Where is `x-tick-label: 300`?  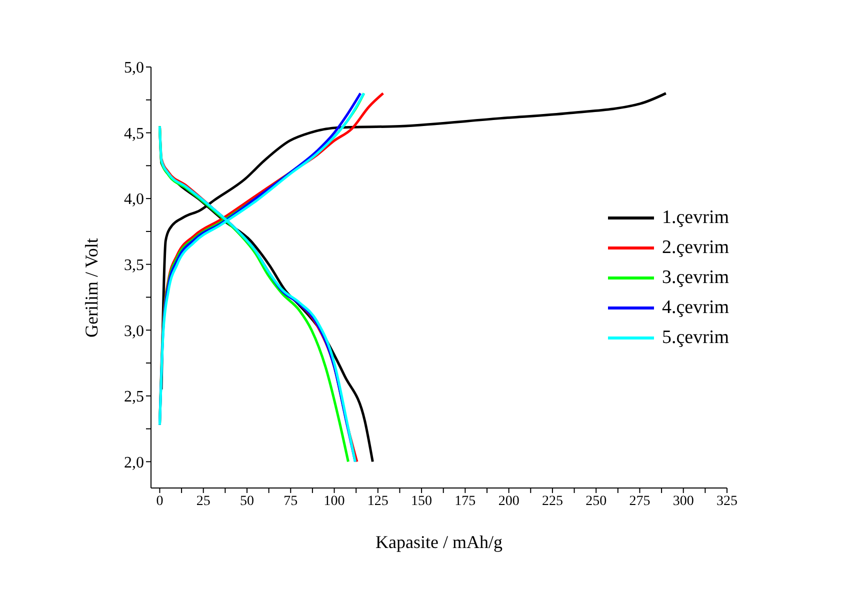
x-tick-label: 300 is located at coordinates (683, 501).